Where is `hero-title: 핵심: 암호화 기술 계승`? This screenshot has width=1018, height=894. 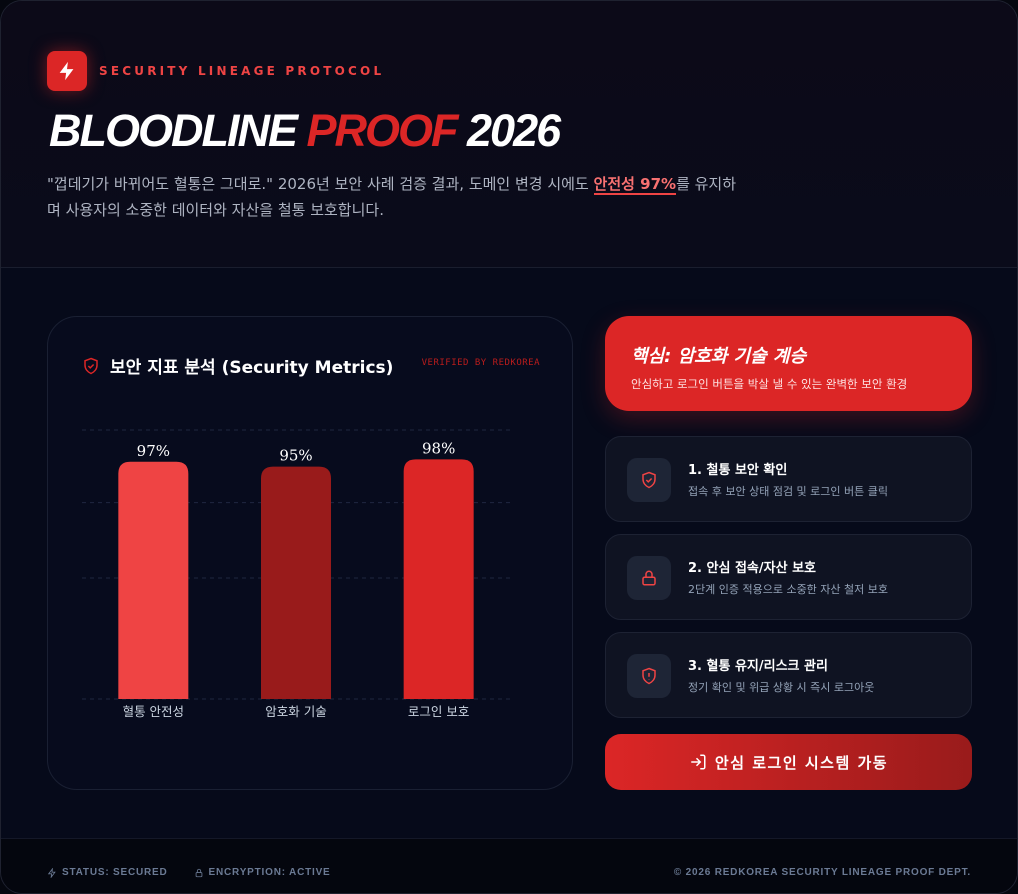
hero-title: 핵심: 암호화 기술 계승 is located at coordinates (719, 356).